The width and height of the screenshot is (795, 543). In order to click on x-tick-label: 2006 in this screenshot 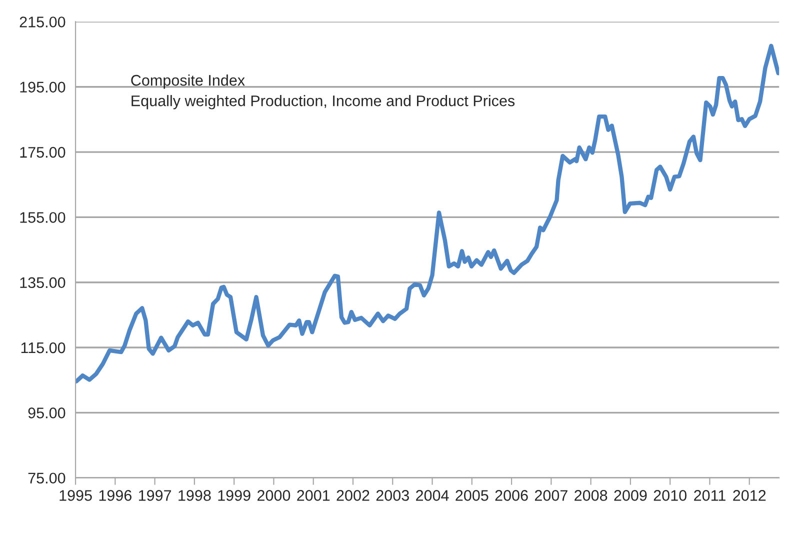, I will do `click(511, 495)`.